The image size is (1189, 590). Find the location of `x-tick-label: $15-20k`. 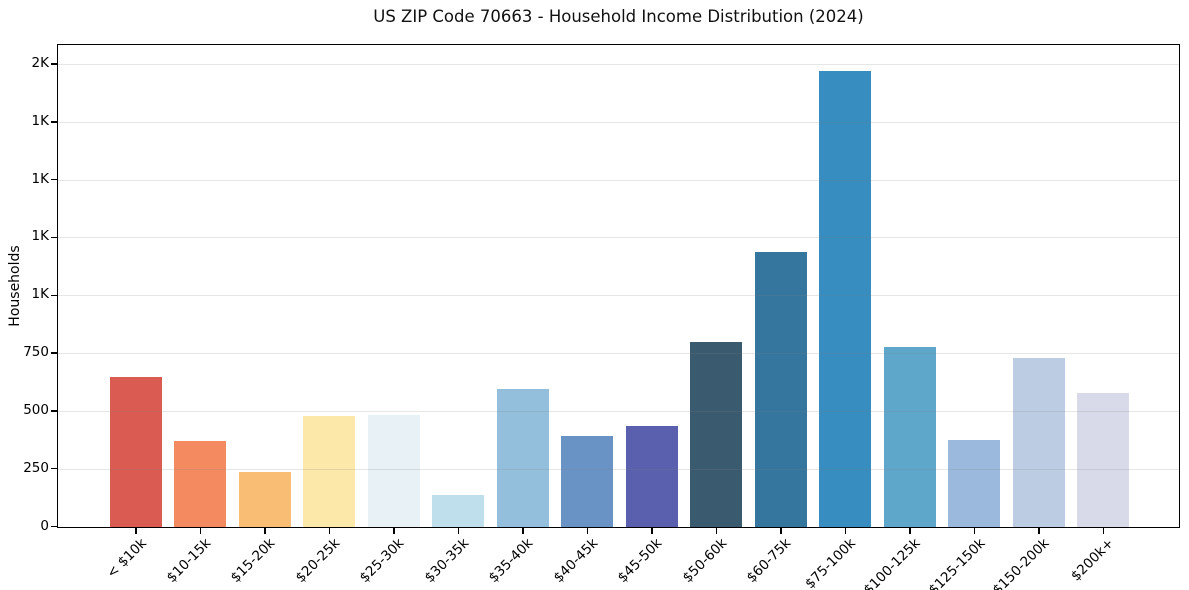

x-tick-label: $15-20k is located at coordinates (253, 560).